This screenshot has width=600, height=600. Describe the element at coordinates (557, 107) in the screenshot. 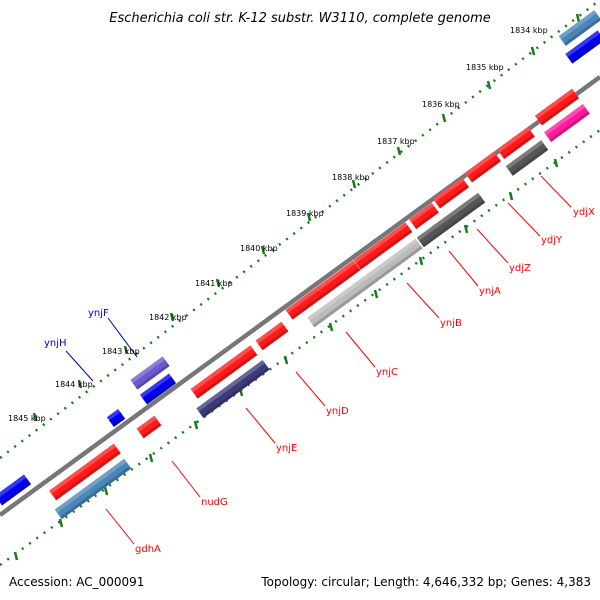

I see `gene-bar-ydjX` at that location.